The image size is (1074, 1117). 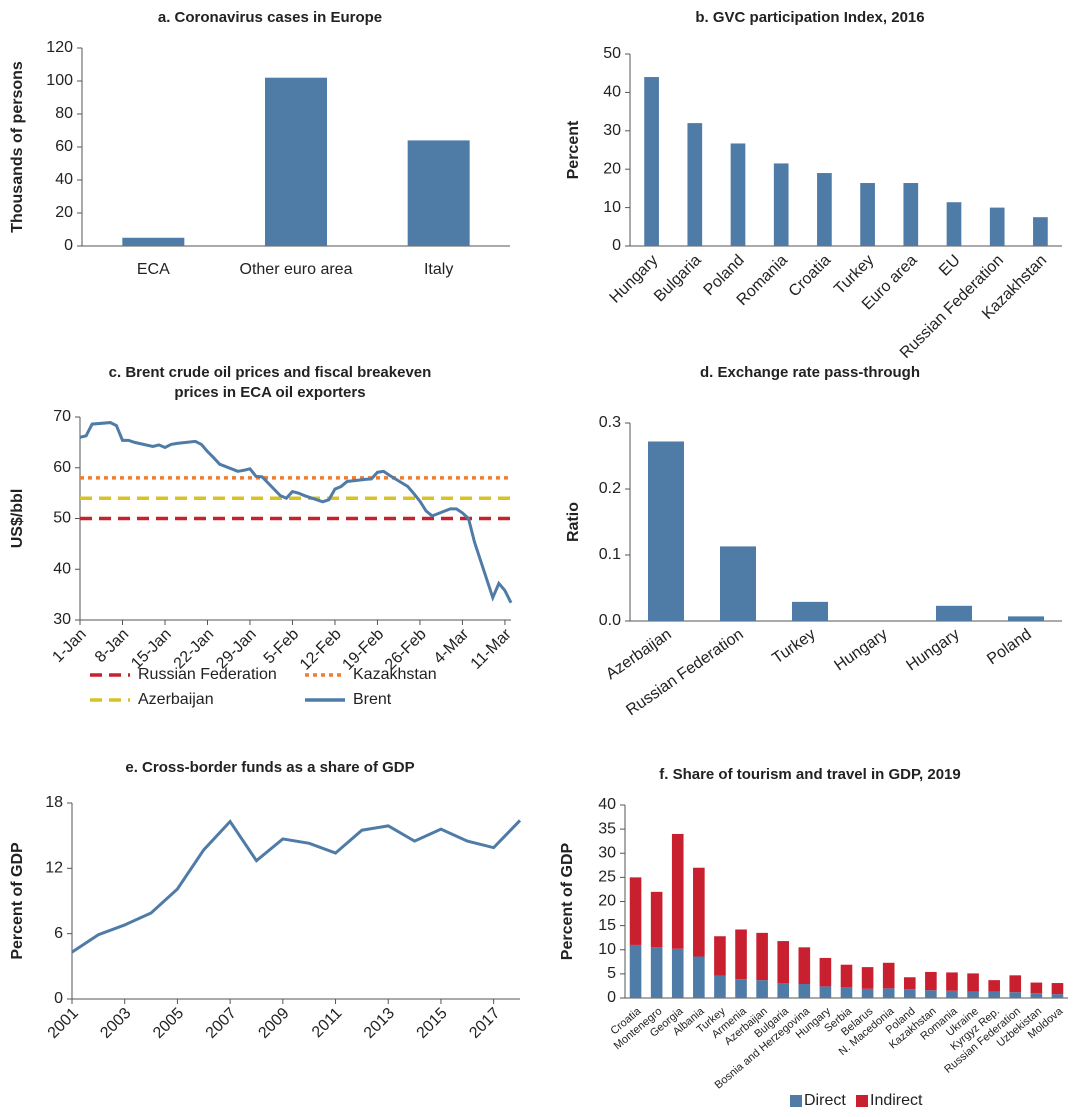 What do you see at coordinates (793, 647) in the screenshot?
I see `x-tick-label: Turkey` at bounding box center [793, 647].